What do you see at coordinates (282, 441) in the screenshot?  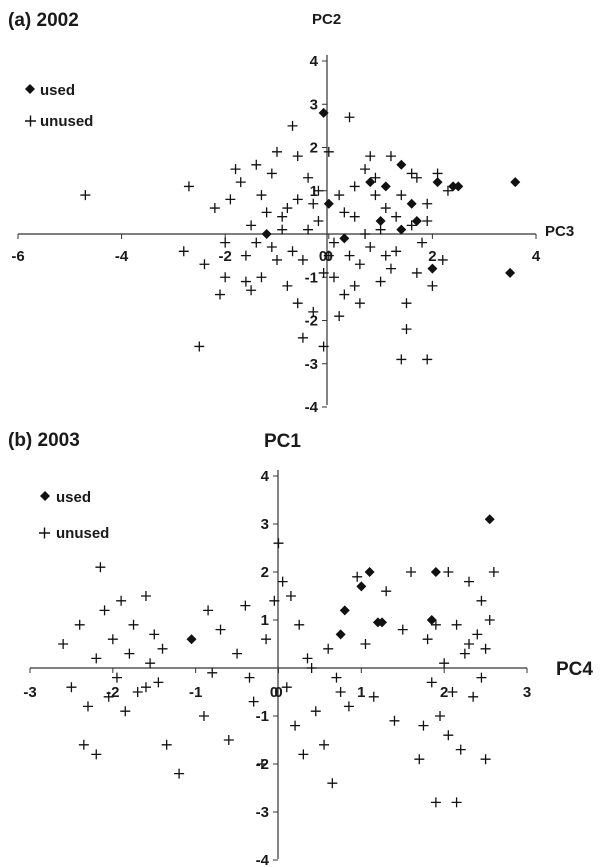 I see `panel-b-ylabel: PC1` at bounding box center [282, 441].